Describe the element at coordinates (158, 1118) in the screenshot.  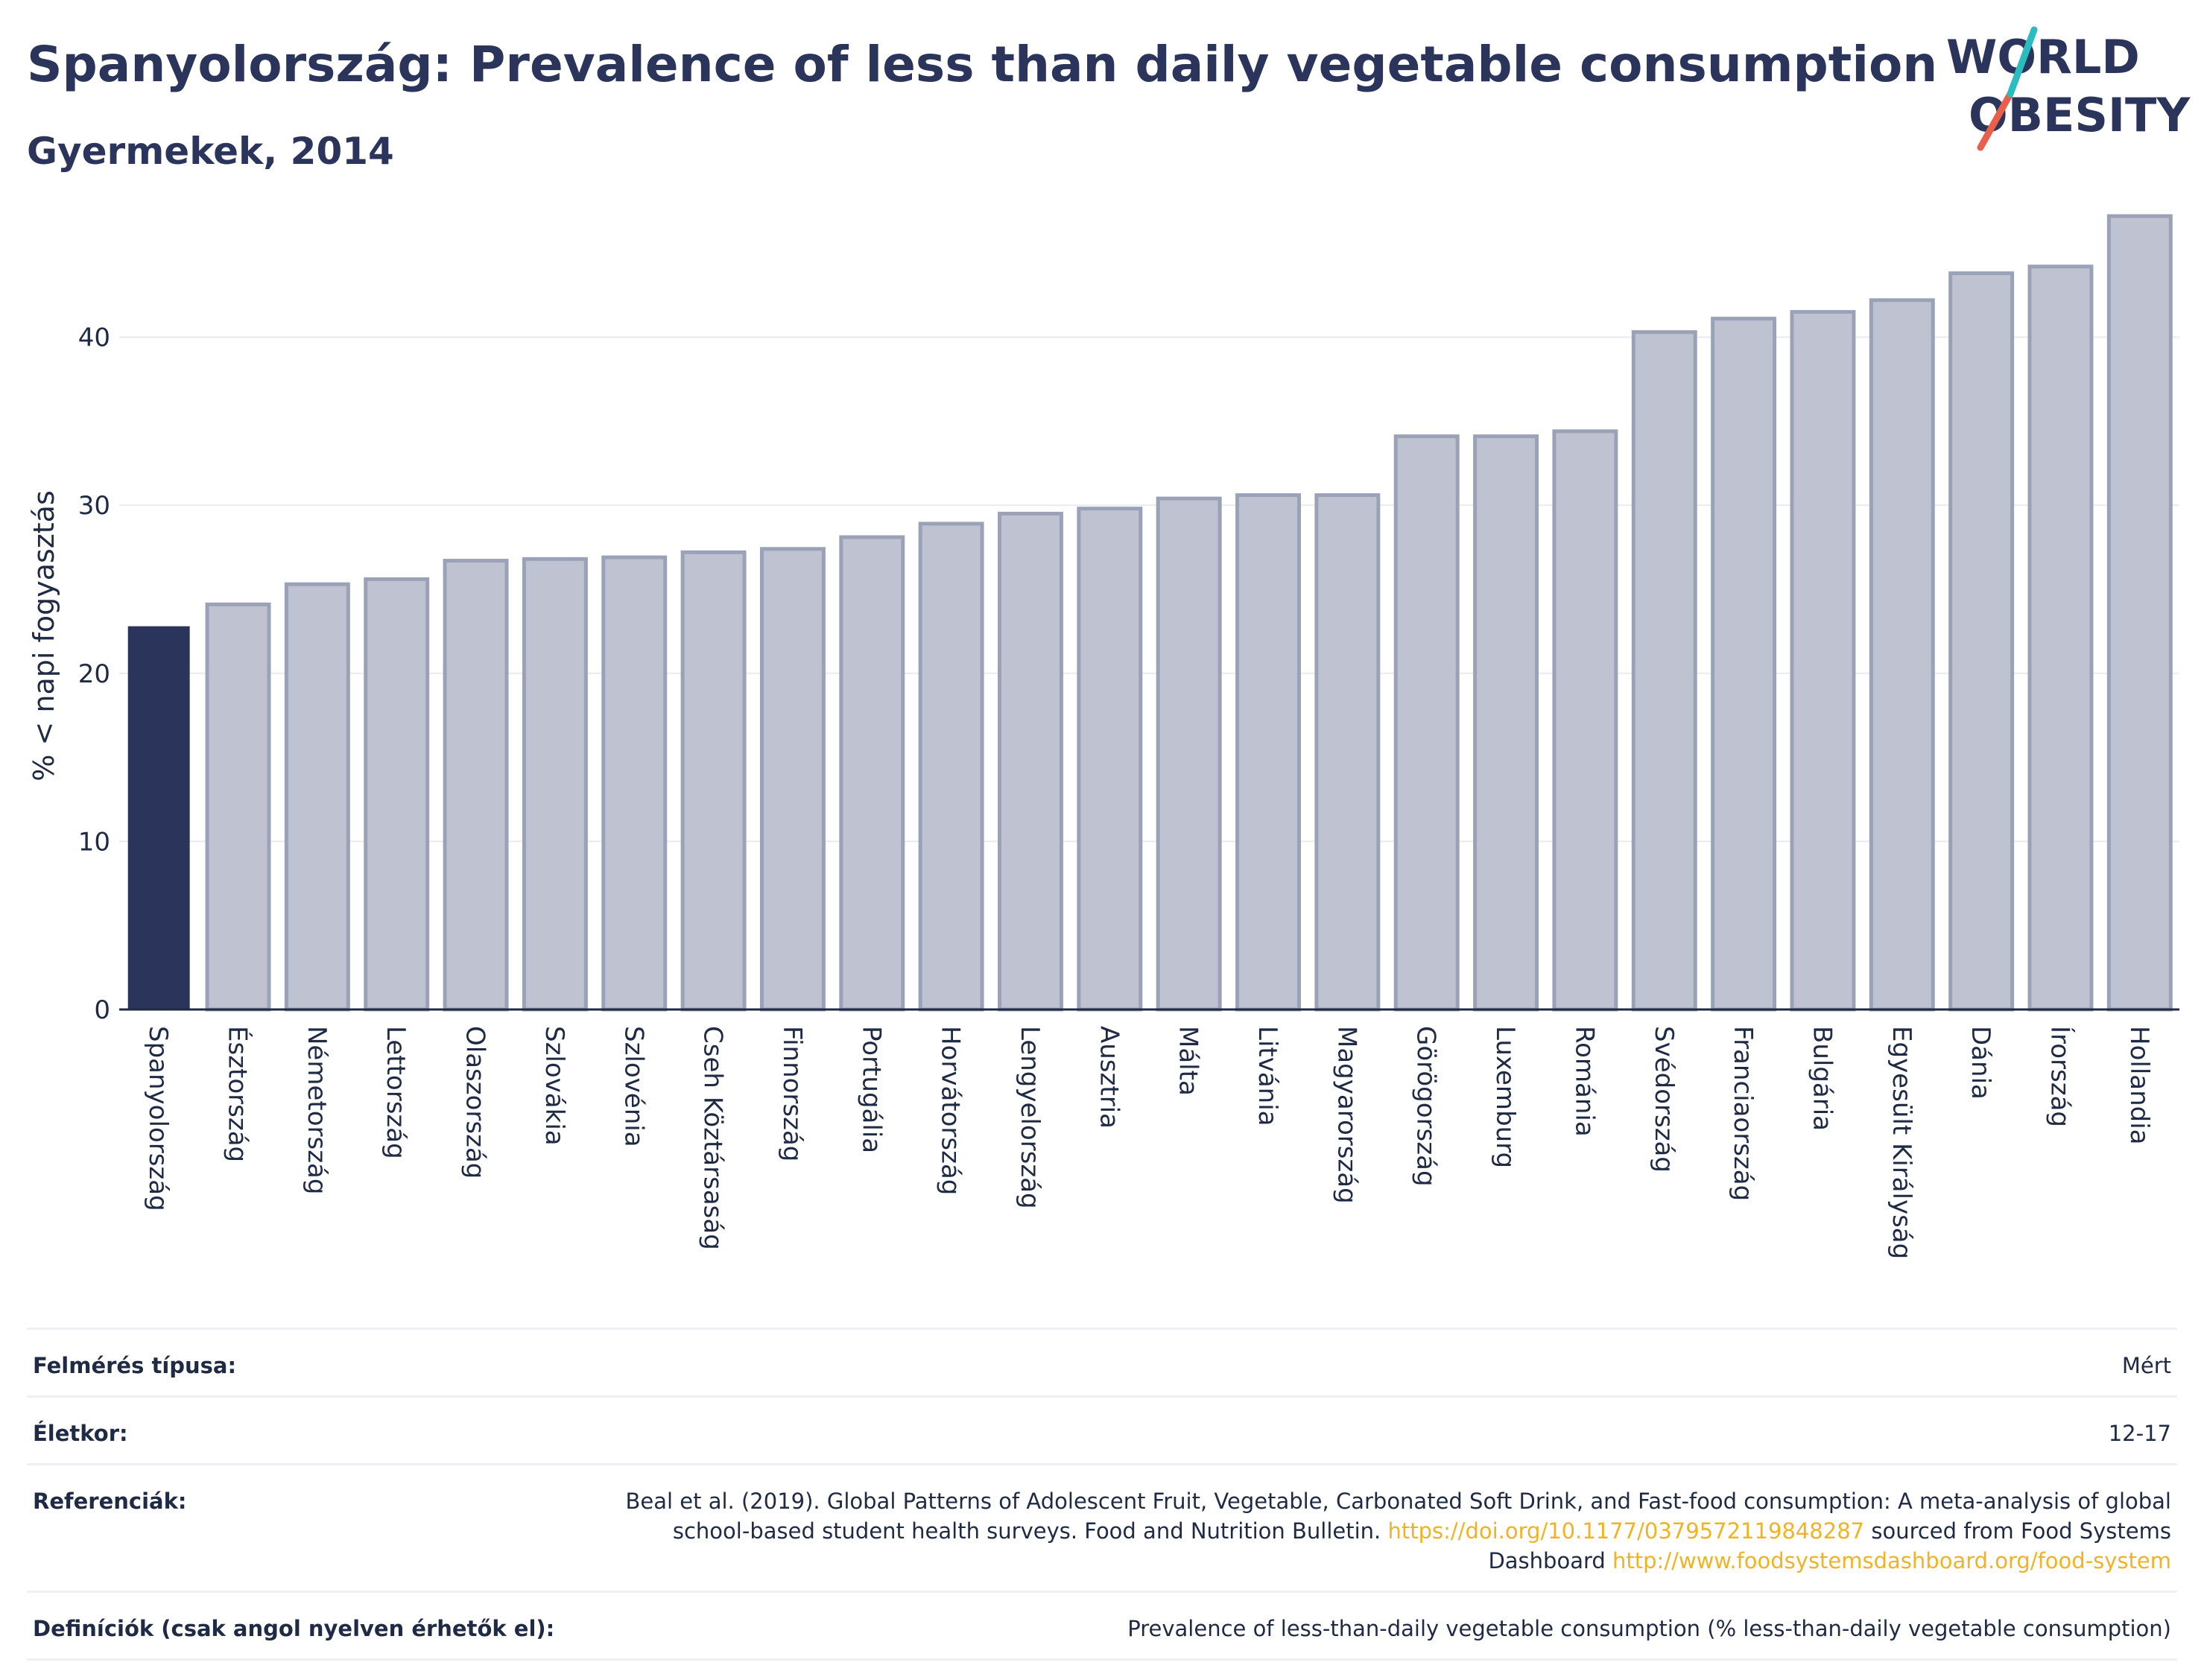
I see `x-tick-label: Spanyolország` at that location.